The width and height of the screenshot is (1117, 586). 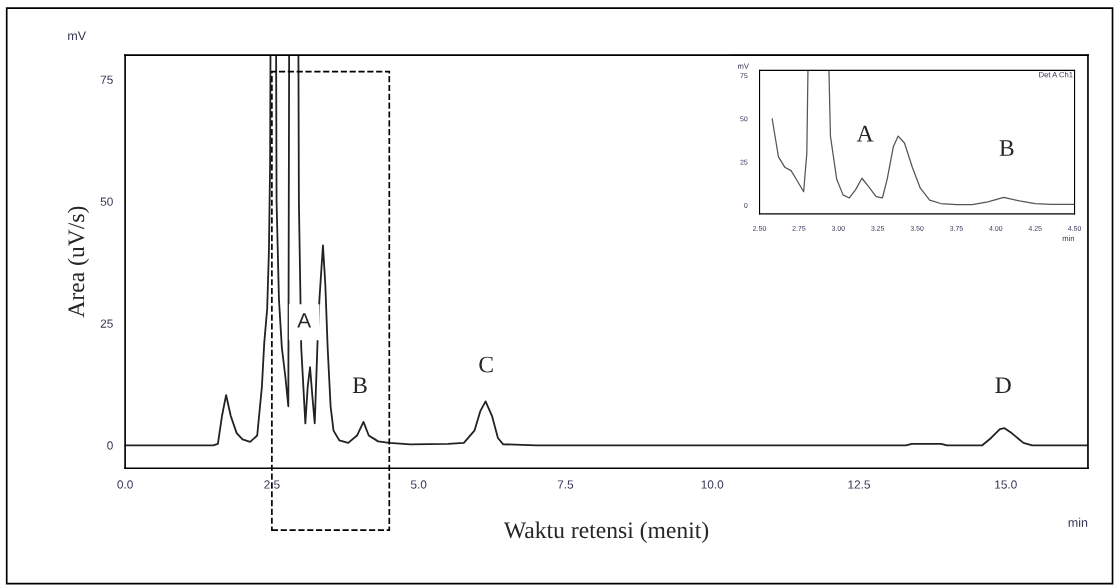 I want to click on x-tick-label: 5.0, so click(x=418, y=484).